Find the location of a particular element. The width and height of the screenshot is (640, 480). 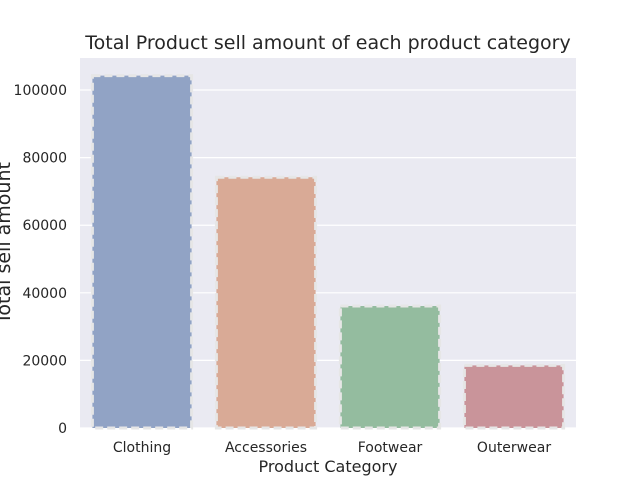

x-tick-label: Footwear is located at coordinates (390, 448).